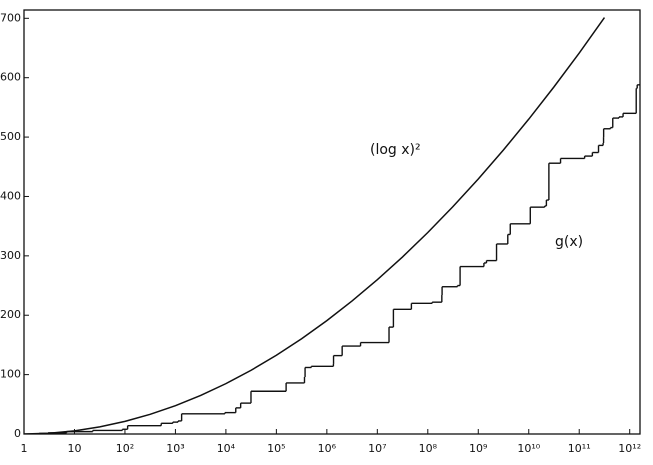 The image size is (653, 465). I want to click on x-tick-label: 10⁹, so click(478, 448).